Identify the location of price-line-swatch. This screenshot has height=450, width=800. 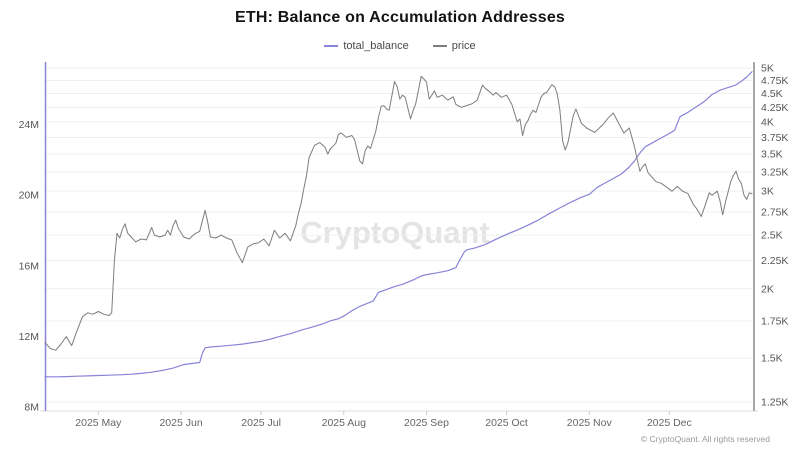
(439, 46).